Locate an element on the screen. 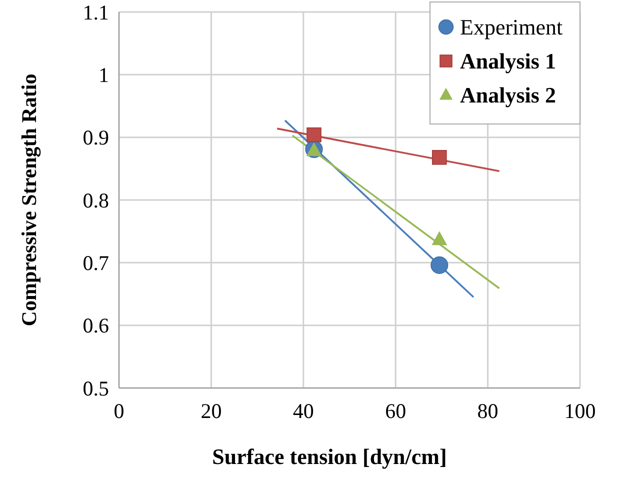 The height and width of the screenshot is (479, 620). y-axis-title: Compressive Strength Ratio is located at coordinates (29, 200).